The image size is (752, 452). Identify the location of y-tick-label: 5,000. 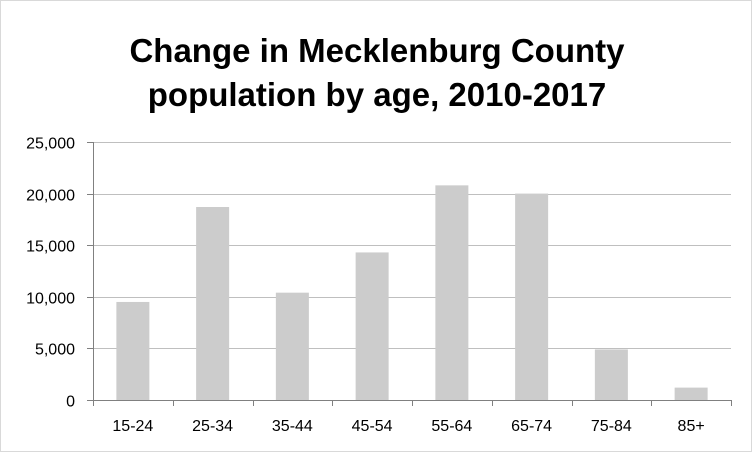
(55, 350).